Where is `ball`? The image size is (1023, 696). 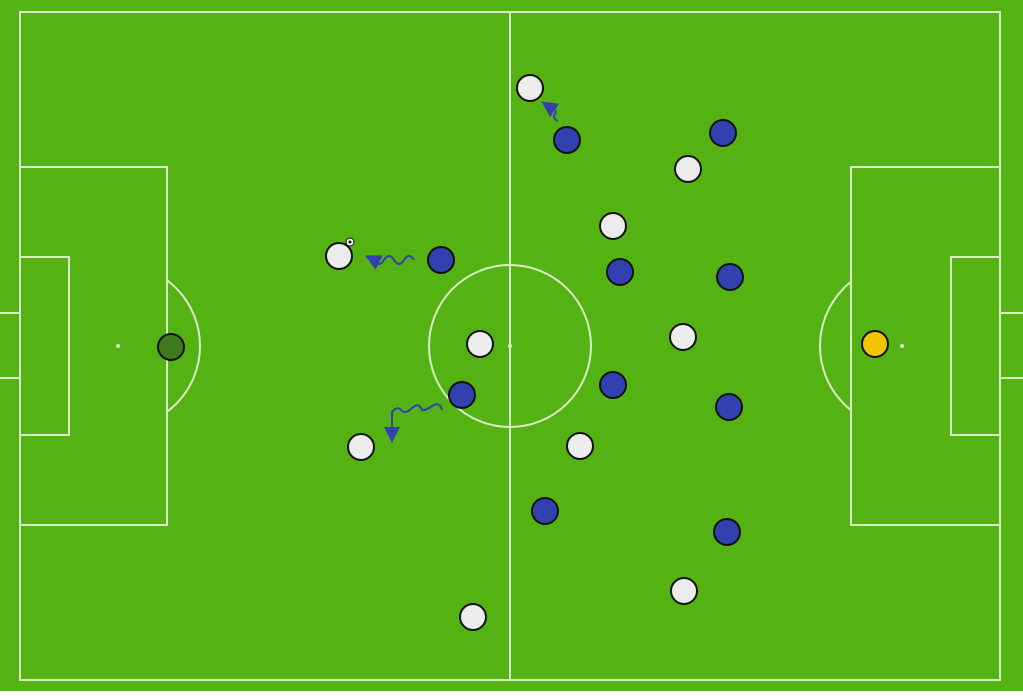
ball is located at coordinates (350, 242).